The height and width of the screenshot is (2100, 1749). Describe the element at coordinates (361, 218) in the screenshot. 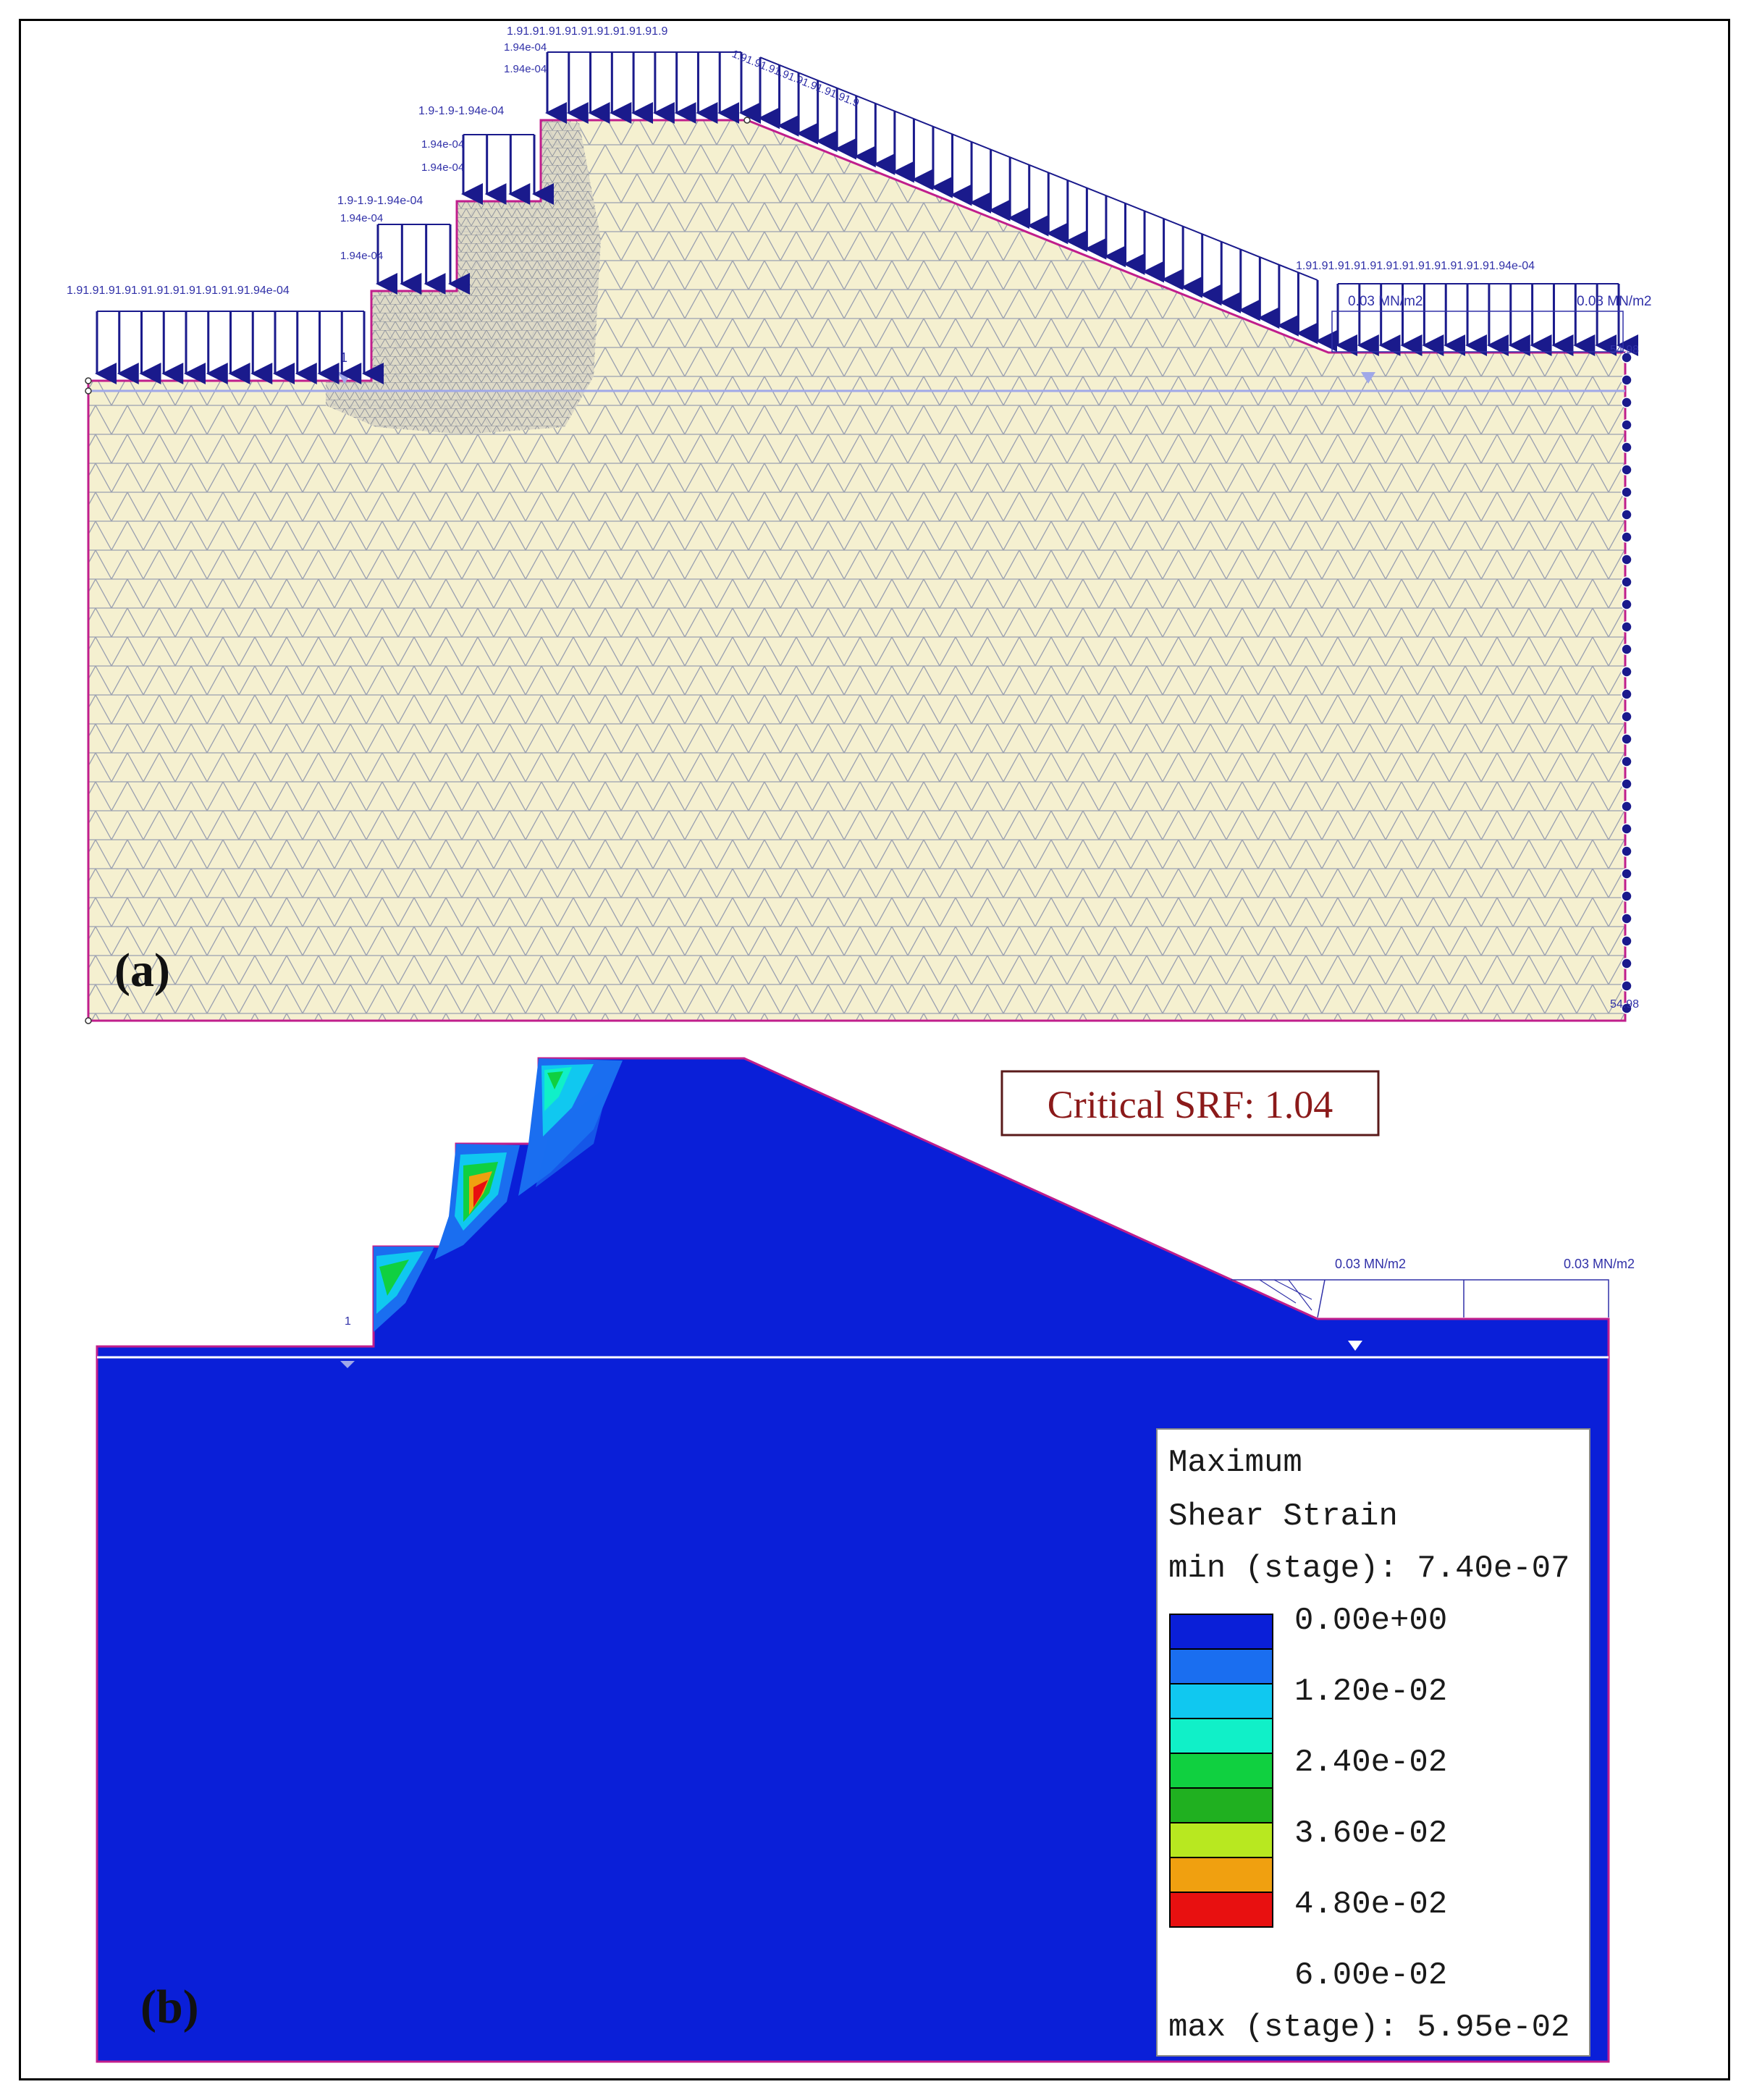

I see `load-label-step2-small: 1.94e-04` at that location.